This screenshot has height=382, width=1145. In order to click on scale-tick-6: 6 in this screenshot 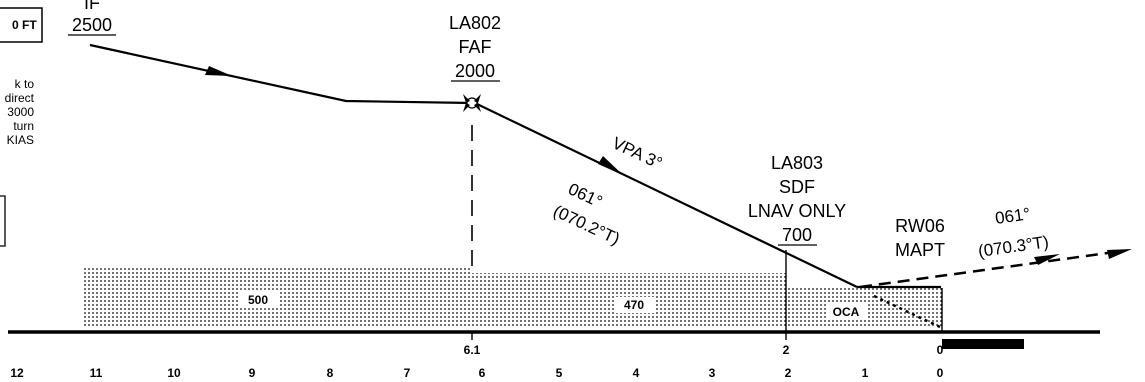, I will do `click(482, 373)`.